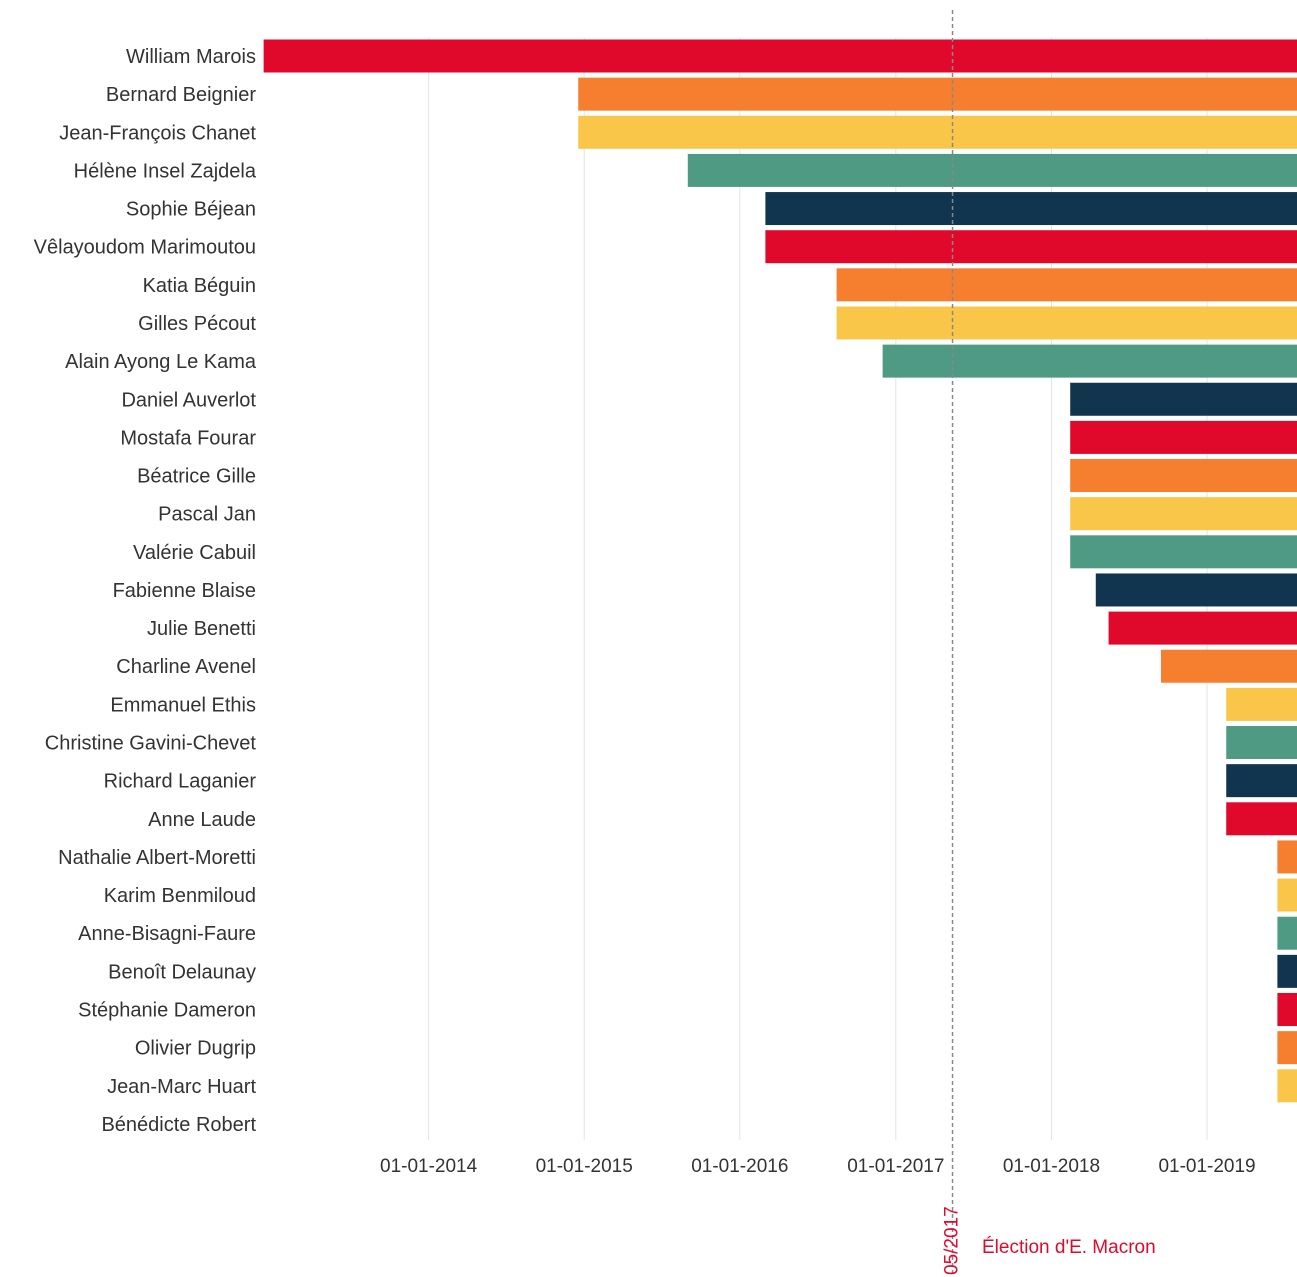  Describe the element at coordinates (145, 248) in the screenshot. I see `category-label: Vêlayoudom Marimoutou` at that location.